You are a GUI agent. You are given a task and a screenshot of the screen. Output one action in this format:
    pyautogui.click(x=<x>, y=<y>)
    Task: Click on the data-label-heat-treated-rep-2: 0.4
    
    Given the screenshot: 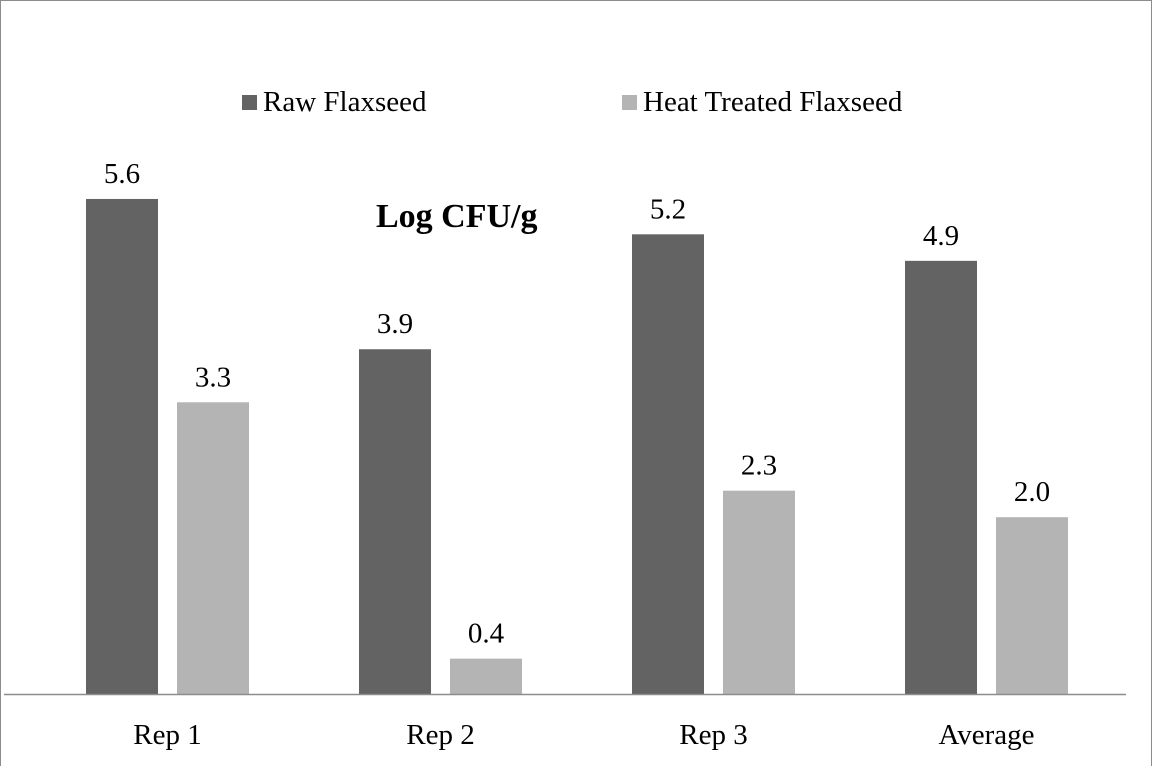 What is the action you would take?
    pyautogui.click(x=486, y=634)
    